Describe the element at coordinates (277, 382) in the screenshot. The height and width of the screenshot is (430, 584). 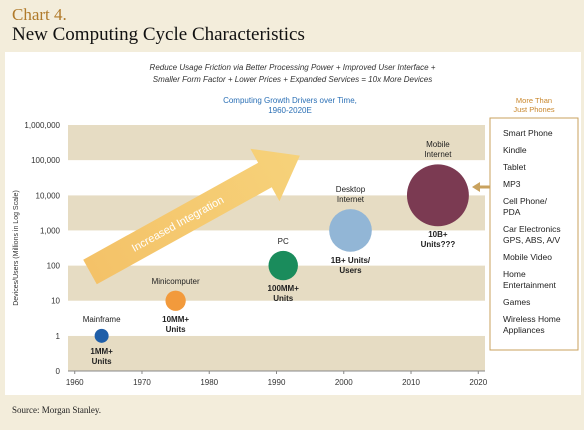
I see `x-tick-label: 1990` at that location.